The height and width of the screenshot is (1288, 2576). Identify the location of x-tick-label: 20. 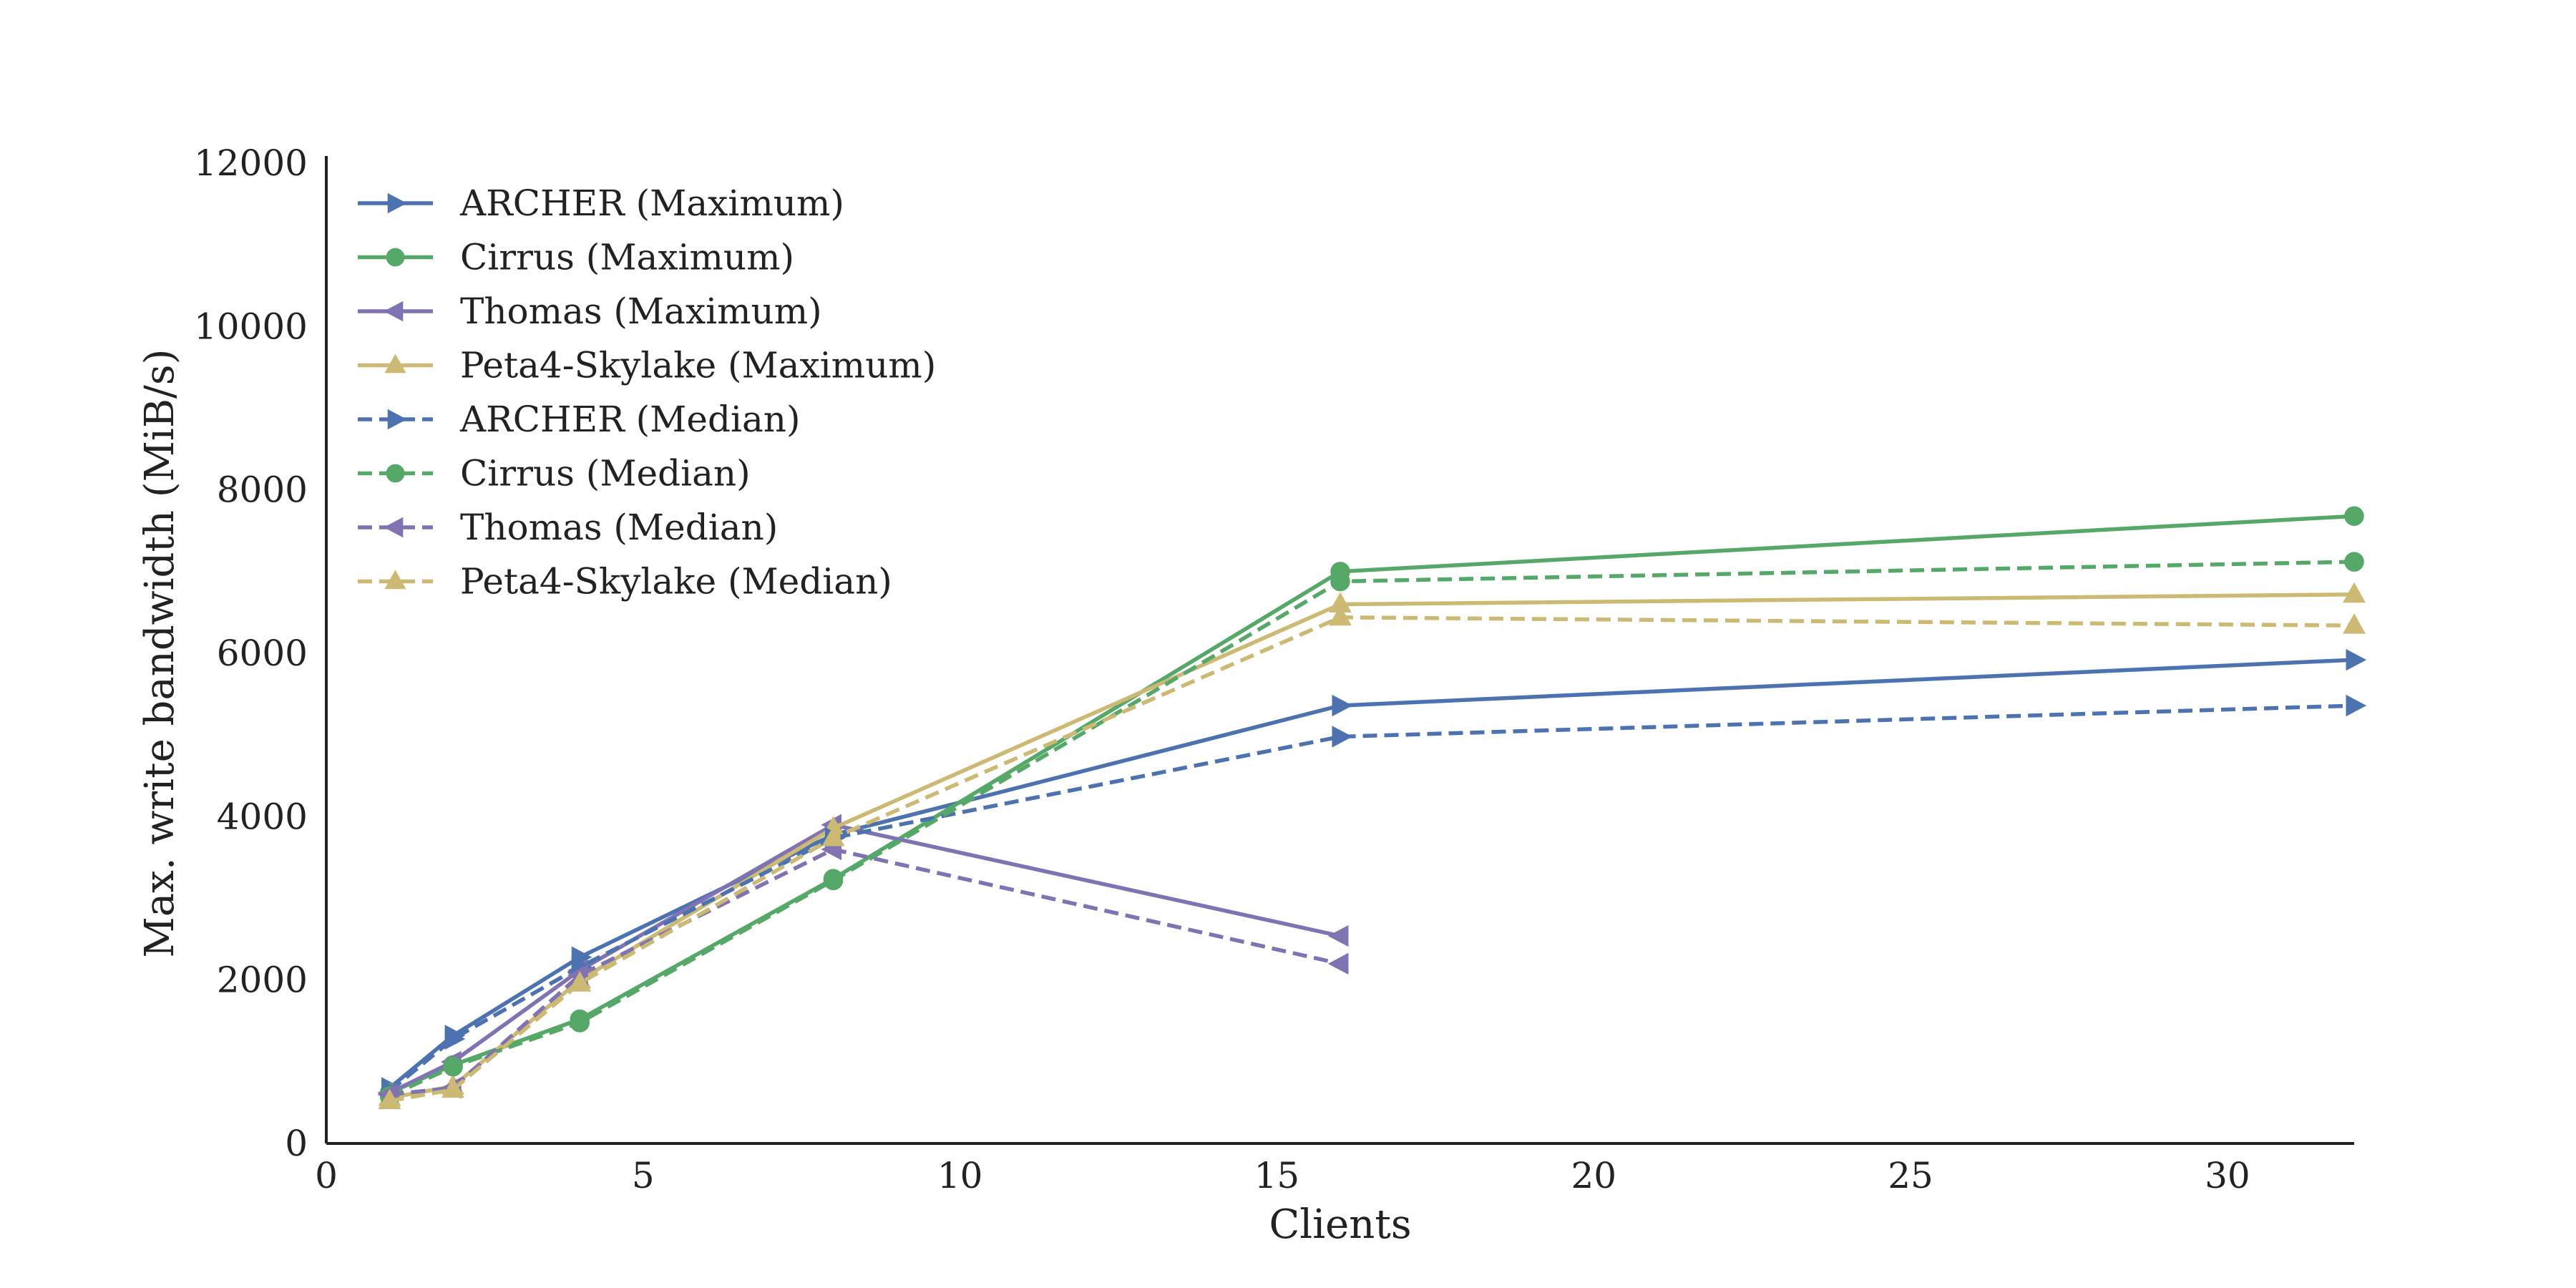
(1593, 1175).